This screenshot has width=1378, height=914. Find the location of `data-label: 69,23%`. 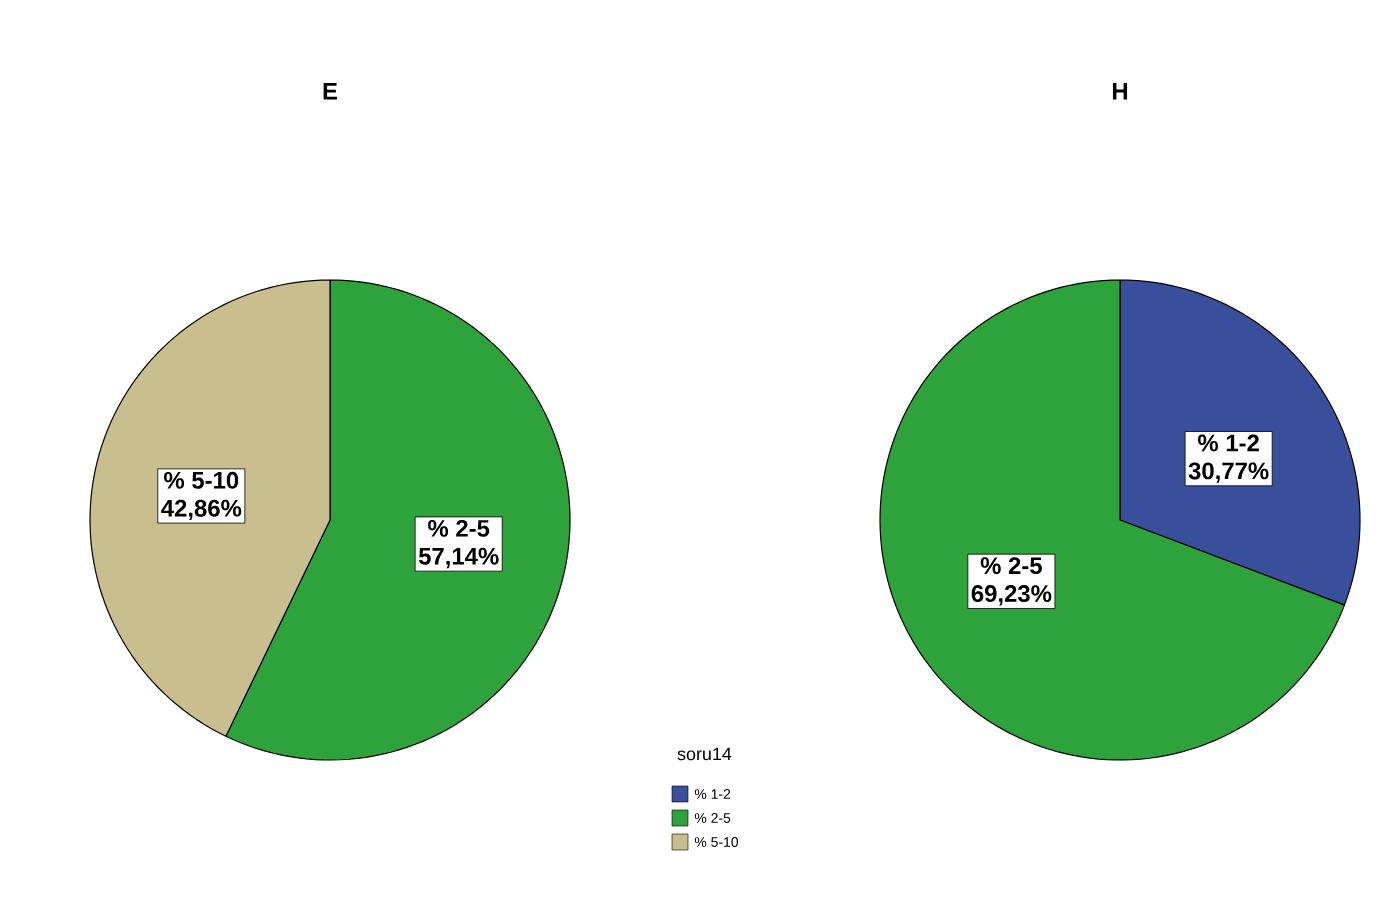

data-label: 69,23% is located at coordinates (1011, 595).